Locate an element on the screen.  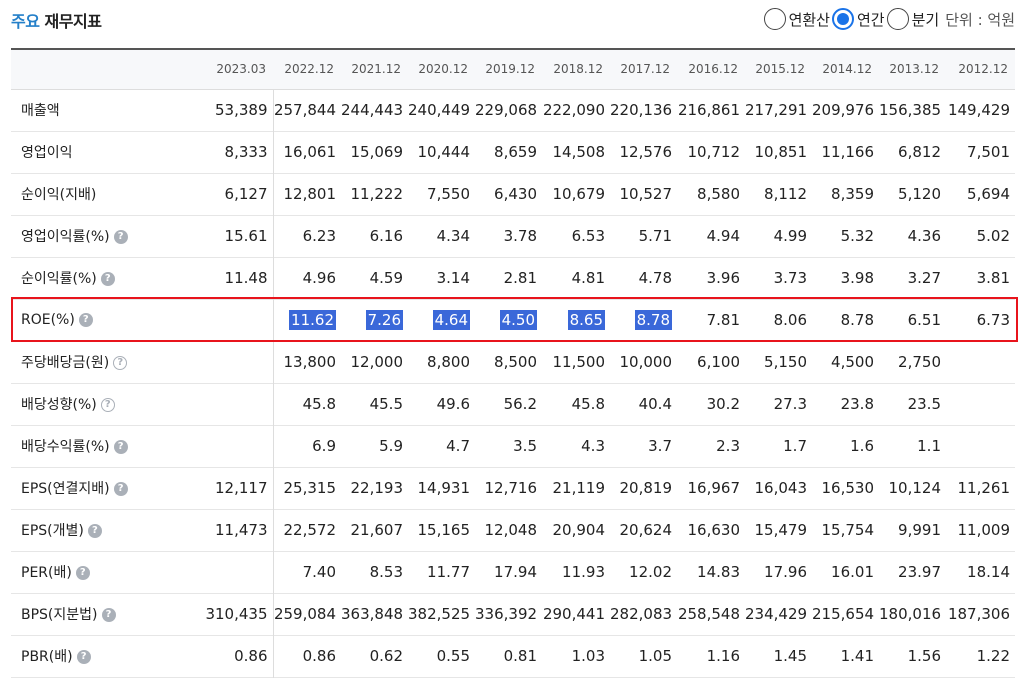
cell-value: 5.02 is located at coordinates (993, 236).